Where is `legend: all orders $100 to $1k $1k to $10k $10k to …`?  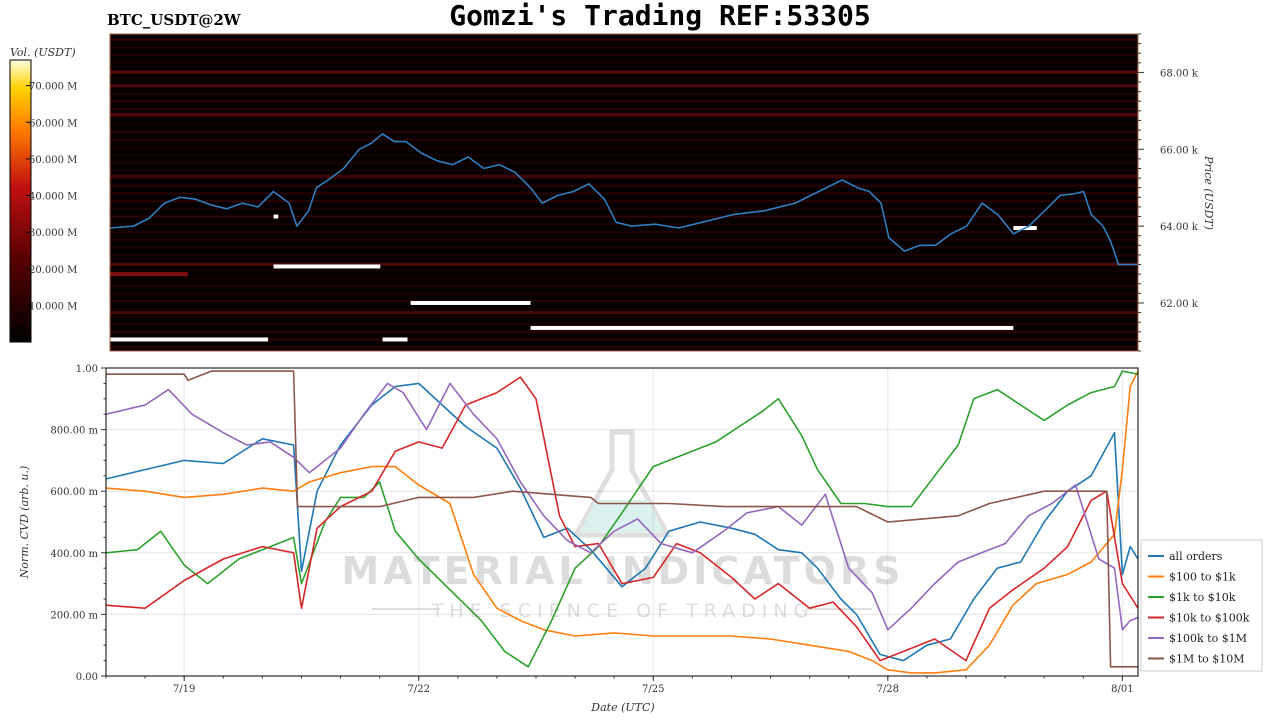
legend: all orders $100 to $1k $1k to $10k $10k to … is located at coordinates (1201, 605).